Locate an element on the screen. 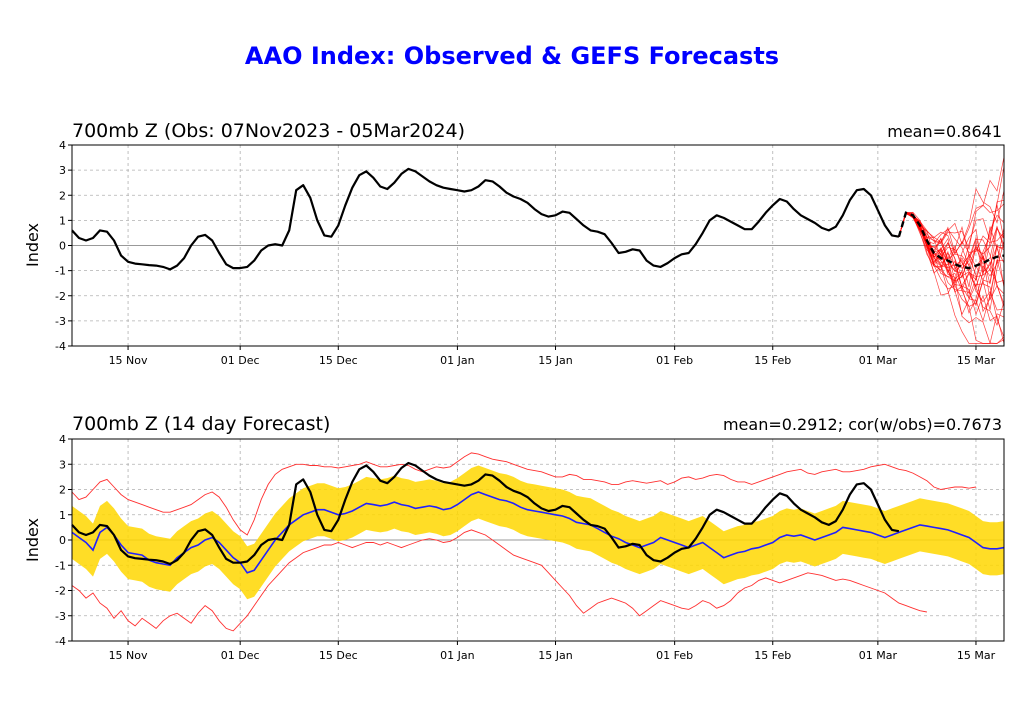 Image resolution: width=1024 pixels, height=720 pixels. bottom-x-tick-label: 01 Mar is located at coordinates (878, 655).